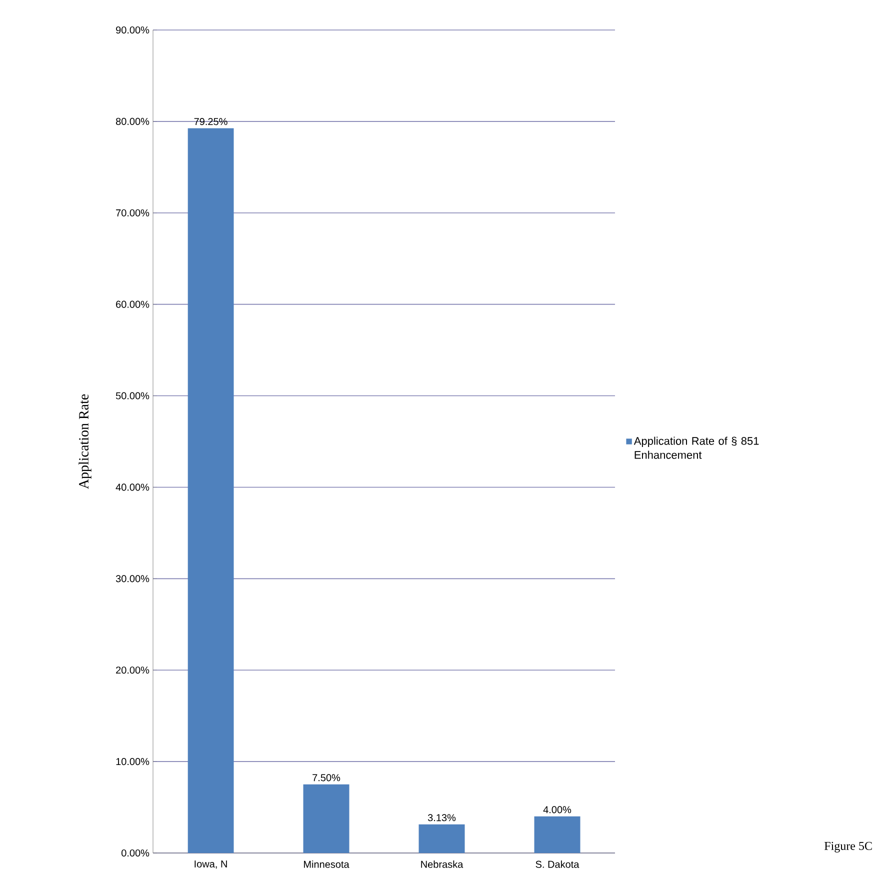 This screenshot has height=896, width=892. What do you see at coordinates (558, 864) in the screenshot?
I see `x-tick-label: S. Dakota` at bounding box center [558, 864].